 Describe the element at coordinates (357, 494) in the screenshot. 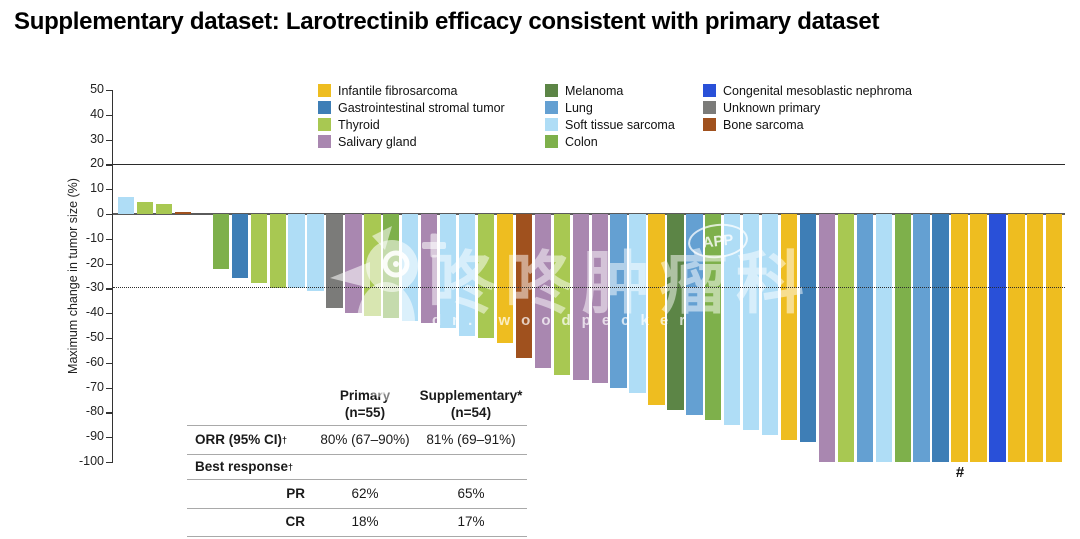

I see `table-row-pr: PR 62% 65%` at that location.